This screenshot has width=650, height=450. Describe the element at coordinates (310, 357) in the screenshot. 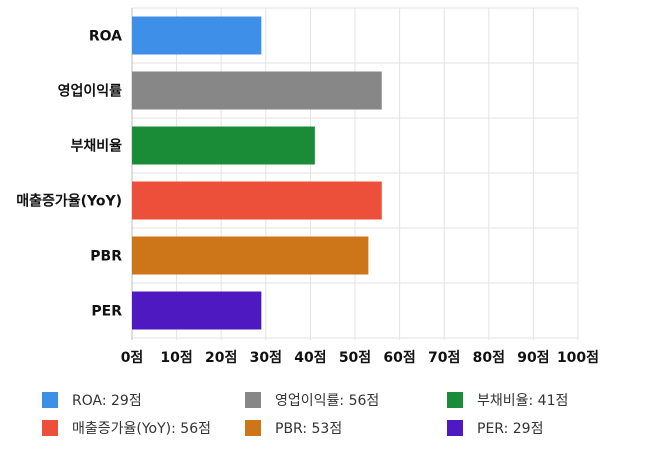

I see `x-tick-label: 40점` at that location.